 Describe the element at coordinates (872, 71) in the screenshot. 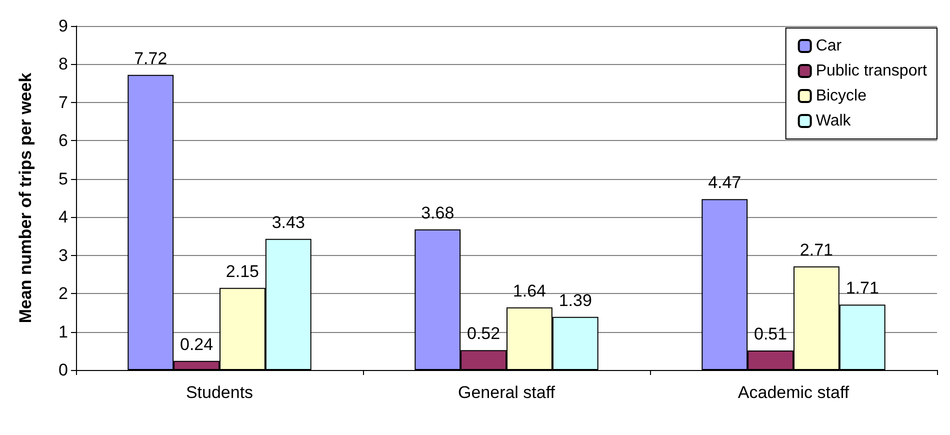

I see `legend-label: Public transport` at that location.